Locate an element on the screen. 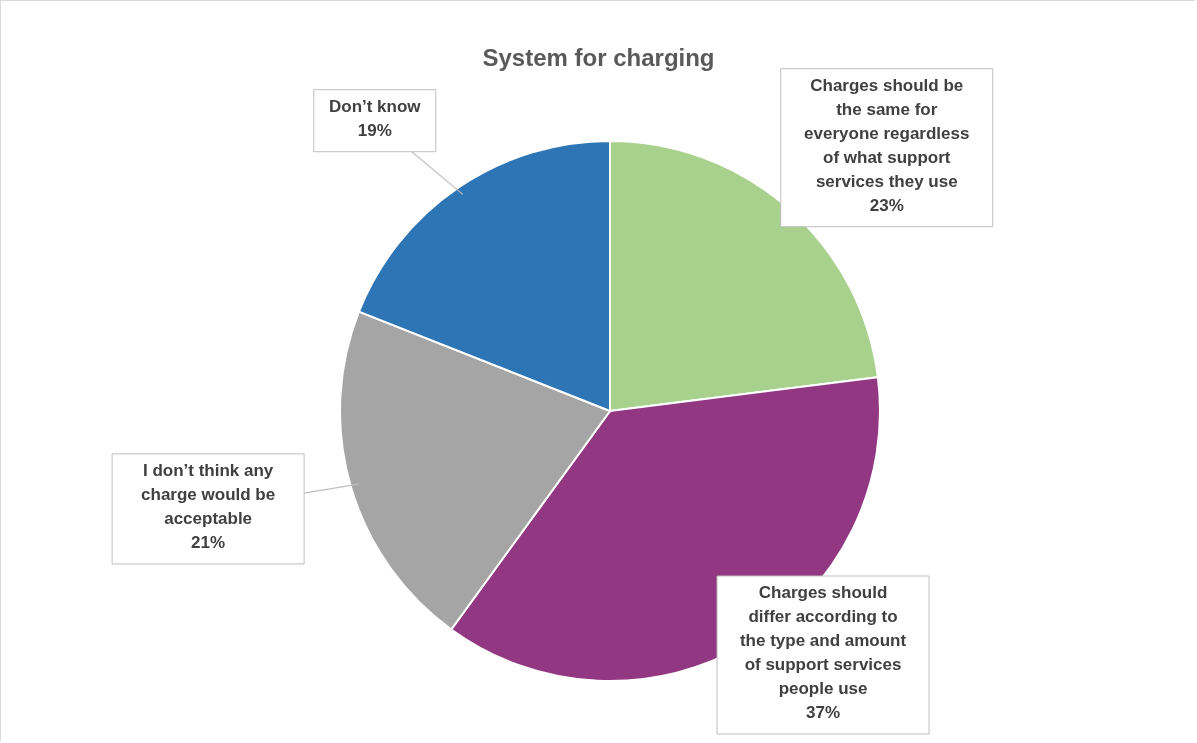 This screenshot has width=1197, height=743. chart-title: System for charging is located at coordinates (598, 57).